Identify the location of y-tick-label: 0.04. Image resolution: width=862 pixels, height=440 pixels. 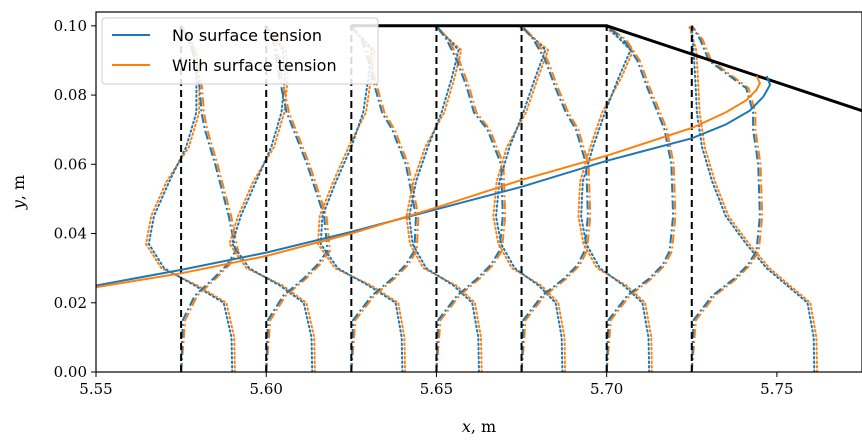
(70, 234).